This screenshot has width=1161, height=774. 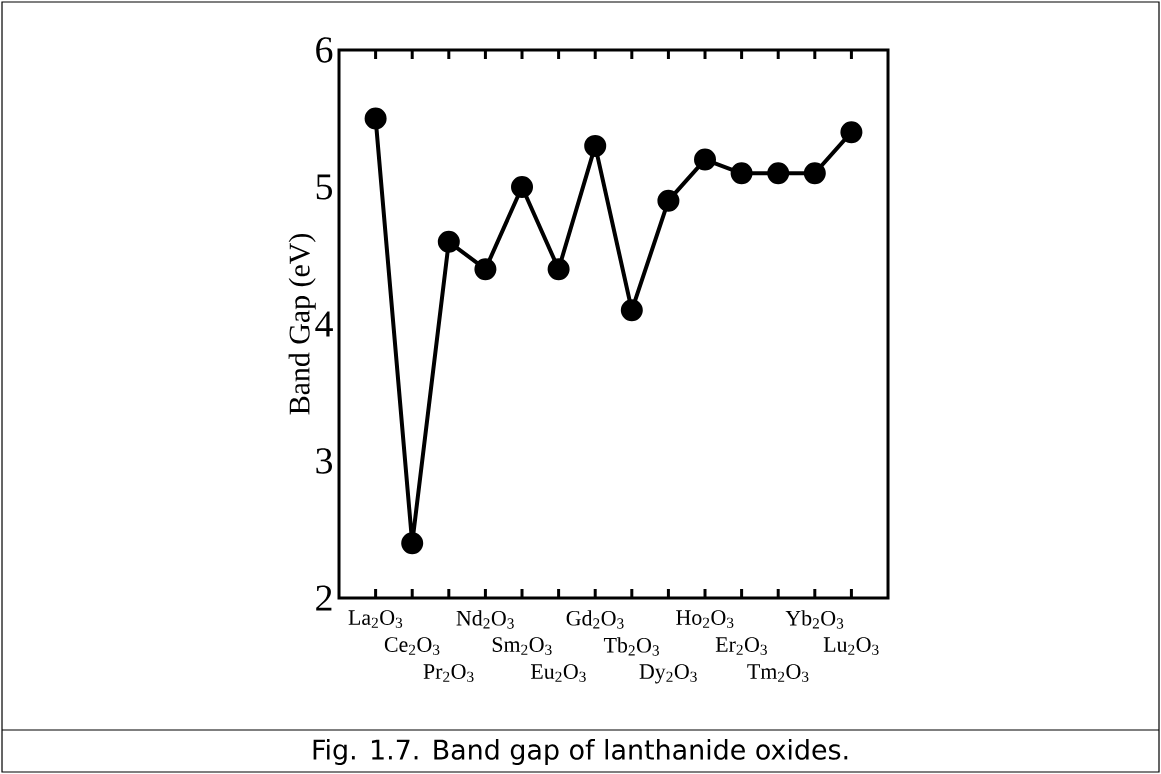 What do you see at coordinates (580, 751) in the screenshot?
I see `caption: Fig. 1.7. Band gap of lanthanide oxides.` at bounding box center [580, 751].